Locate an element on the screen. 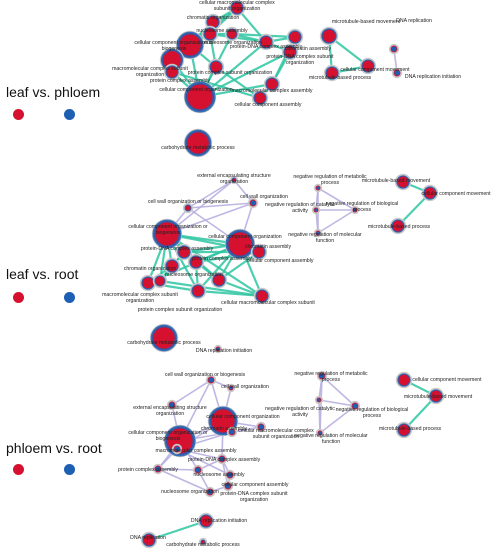  node-label: DNA replication initiation is located at coordinates (219, 521).